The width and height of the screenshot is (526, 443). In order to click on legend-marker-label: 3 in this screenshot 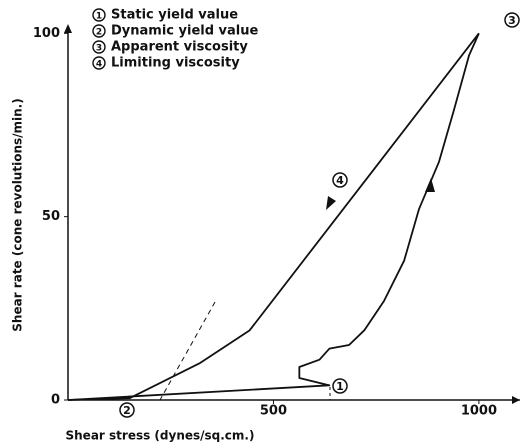, I will do `click(99, 49)`.